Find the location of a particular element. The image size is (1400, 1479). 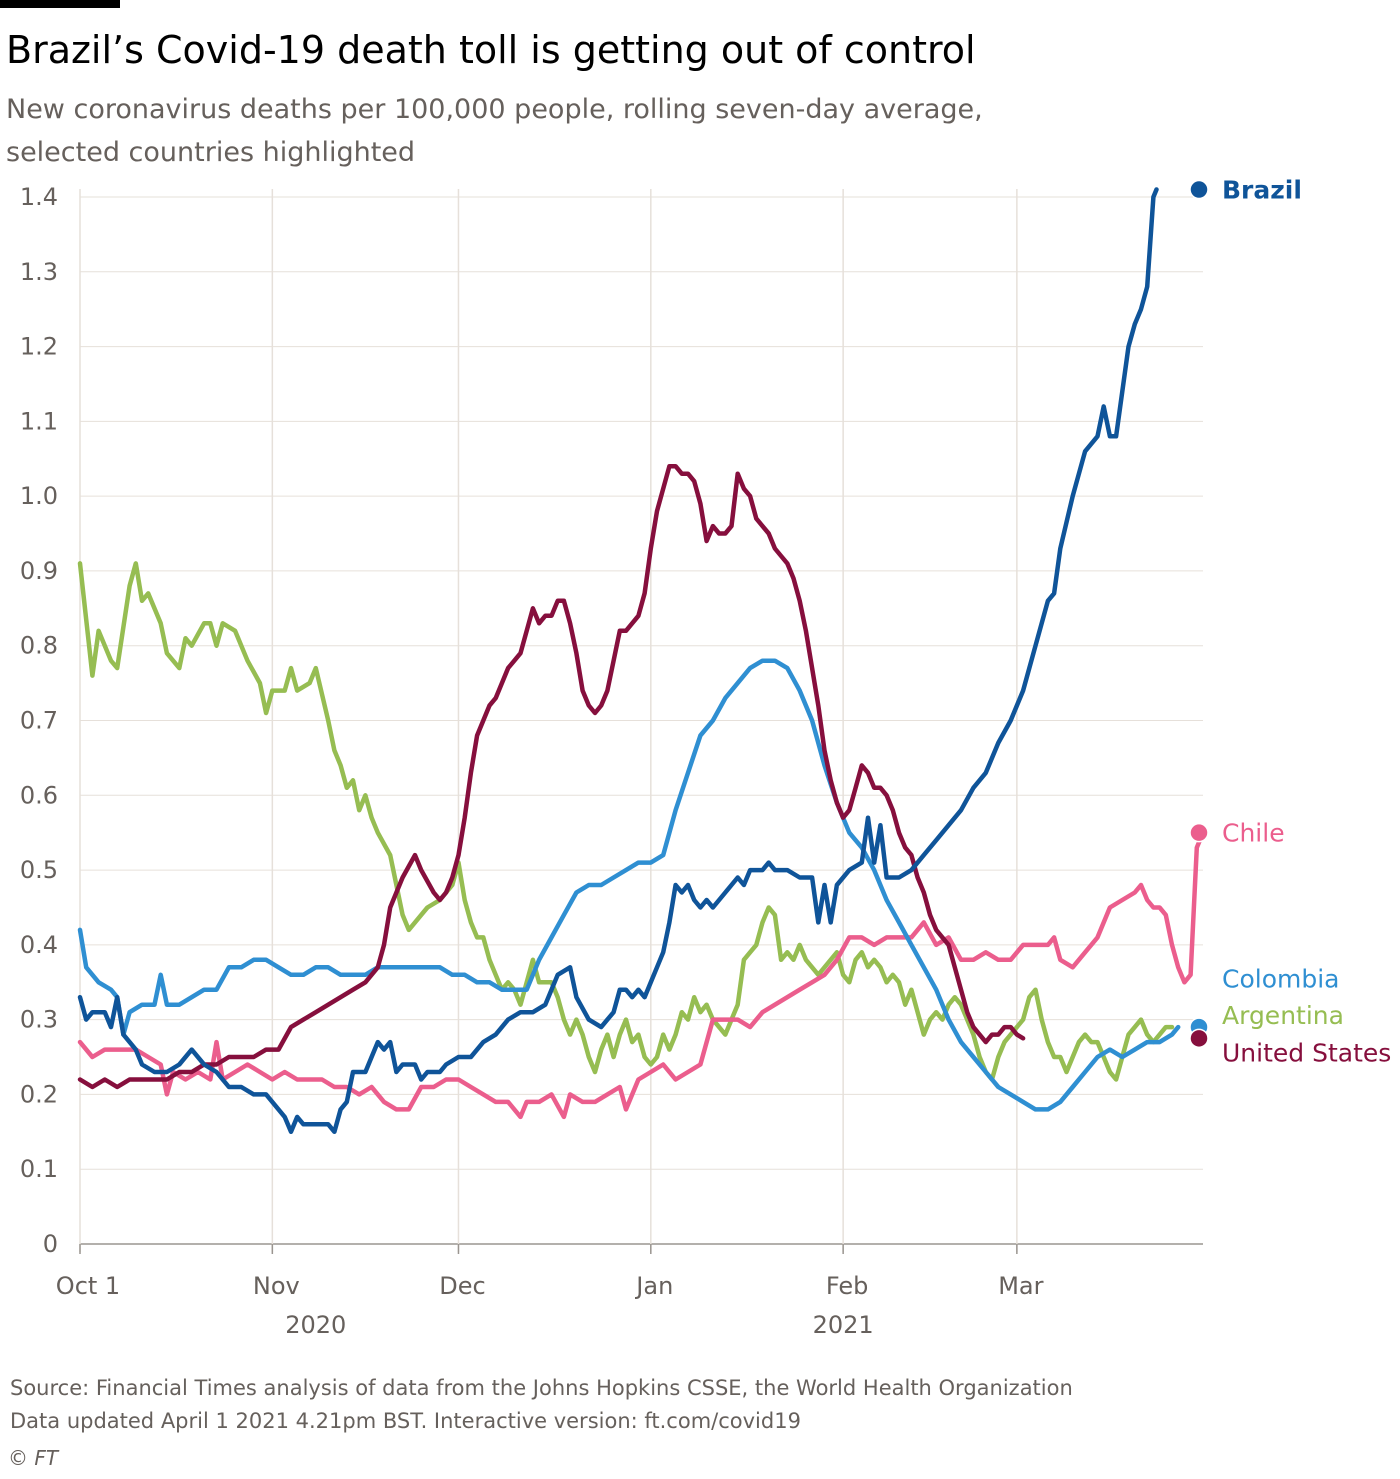

y-tick-label: 1.3 is located at coordinates (39, 272).